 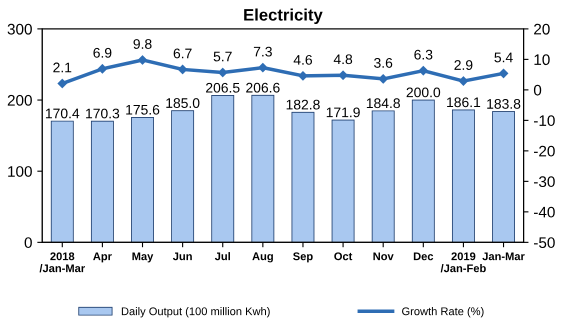 What do you see at coordinates (183, 53) in the screenshot?
I see `data-label: 6.7` at bounding box center [183, 53].